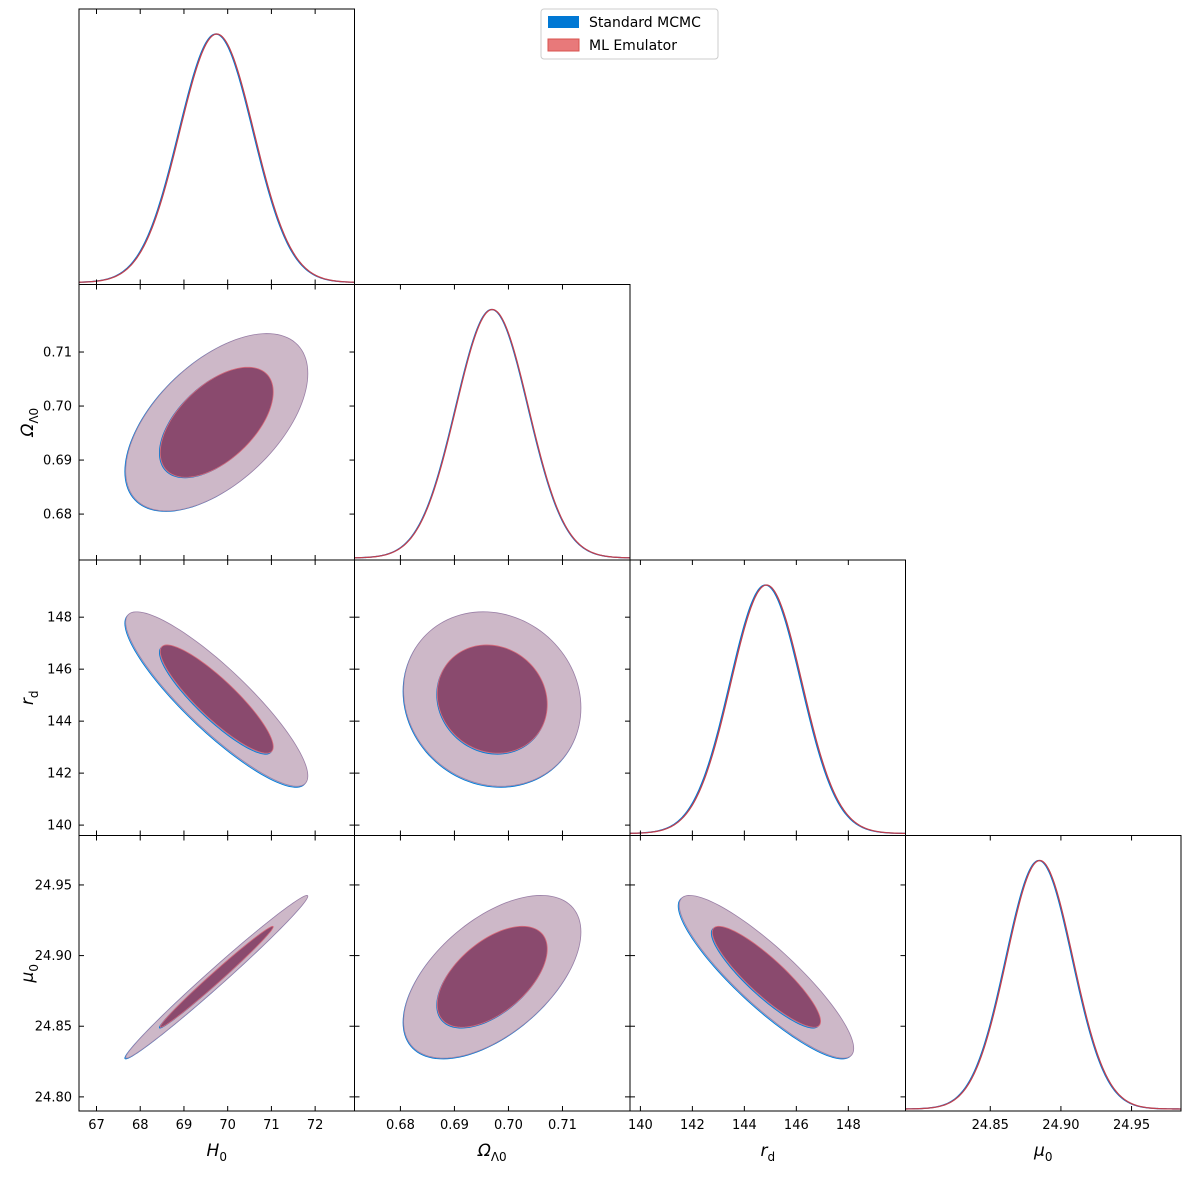 The image size is (1189, 1189). What do you see at coordinates (633, 46) in the screenshot?
I see `legend-label-ml-emulator: ML Emulator` at bounding box center [633, 46].